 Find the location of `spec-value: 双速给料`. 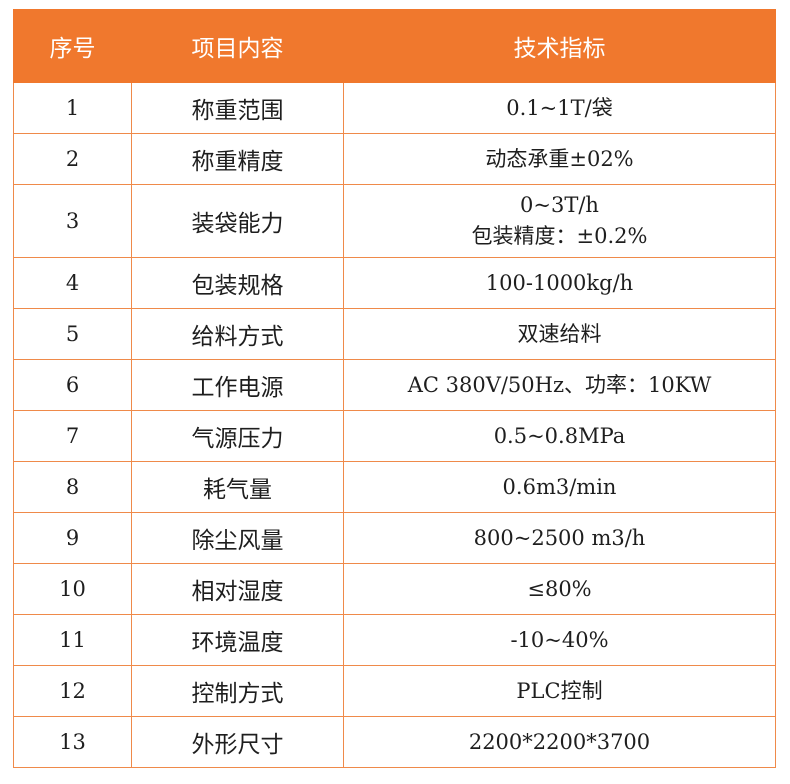

spec-value: 双速给料 is located at coordinates (559, 334).